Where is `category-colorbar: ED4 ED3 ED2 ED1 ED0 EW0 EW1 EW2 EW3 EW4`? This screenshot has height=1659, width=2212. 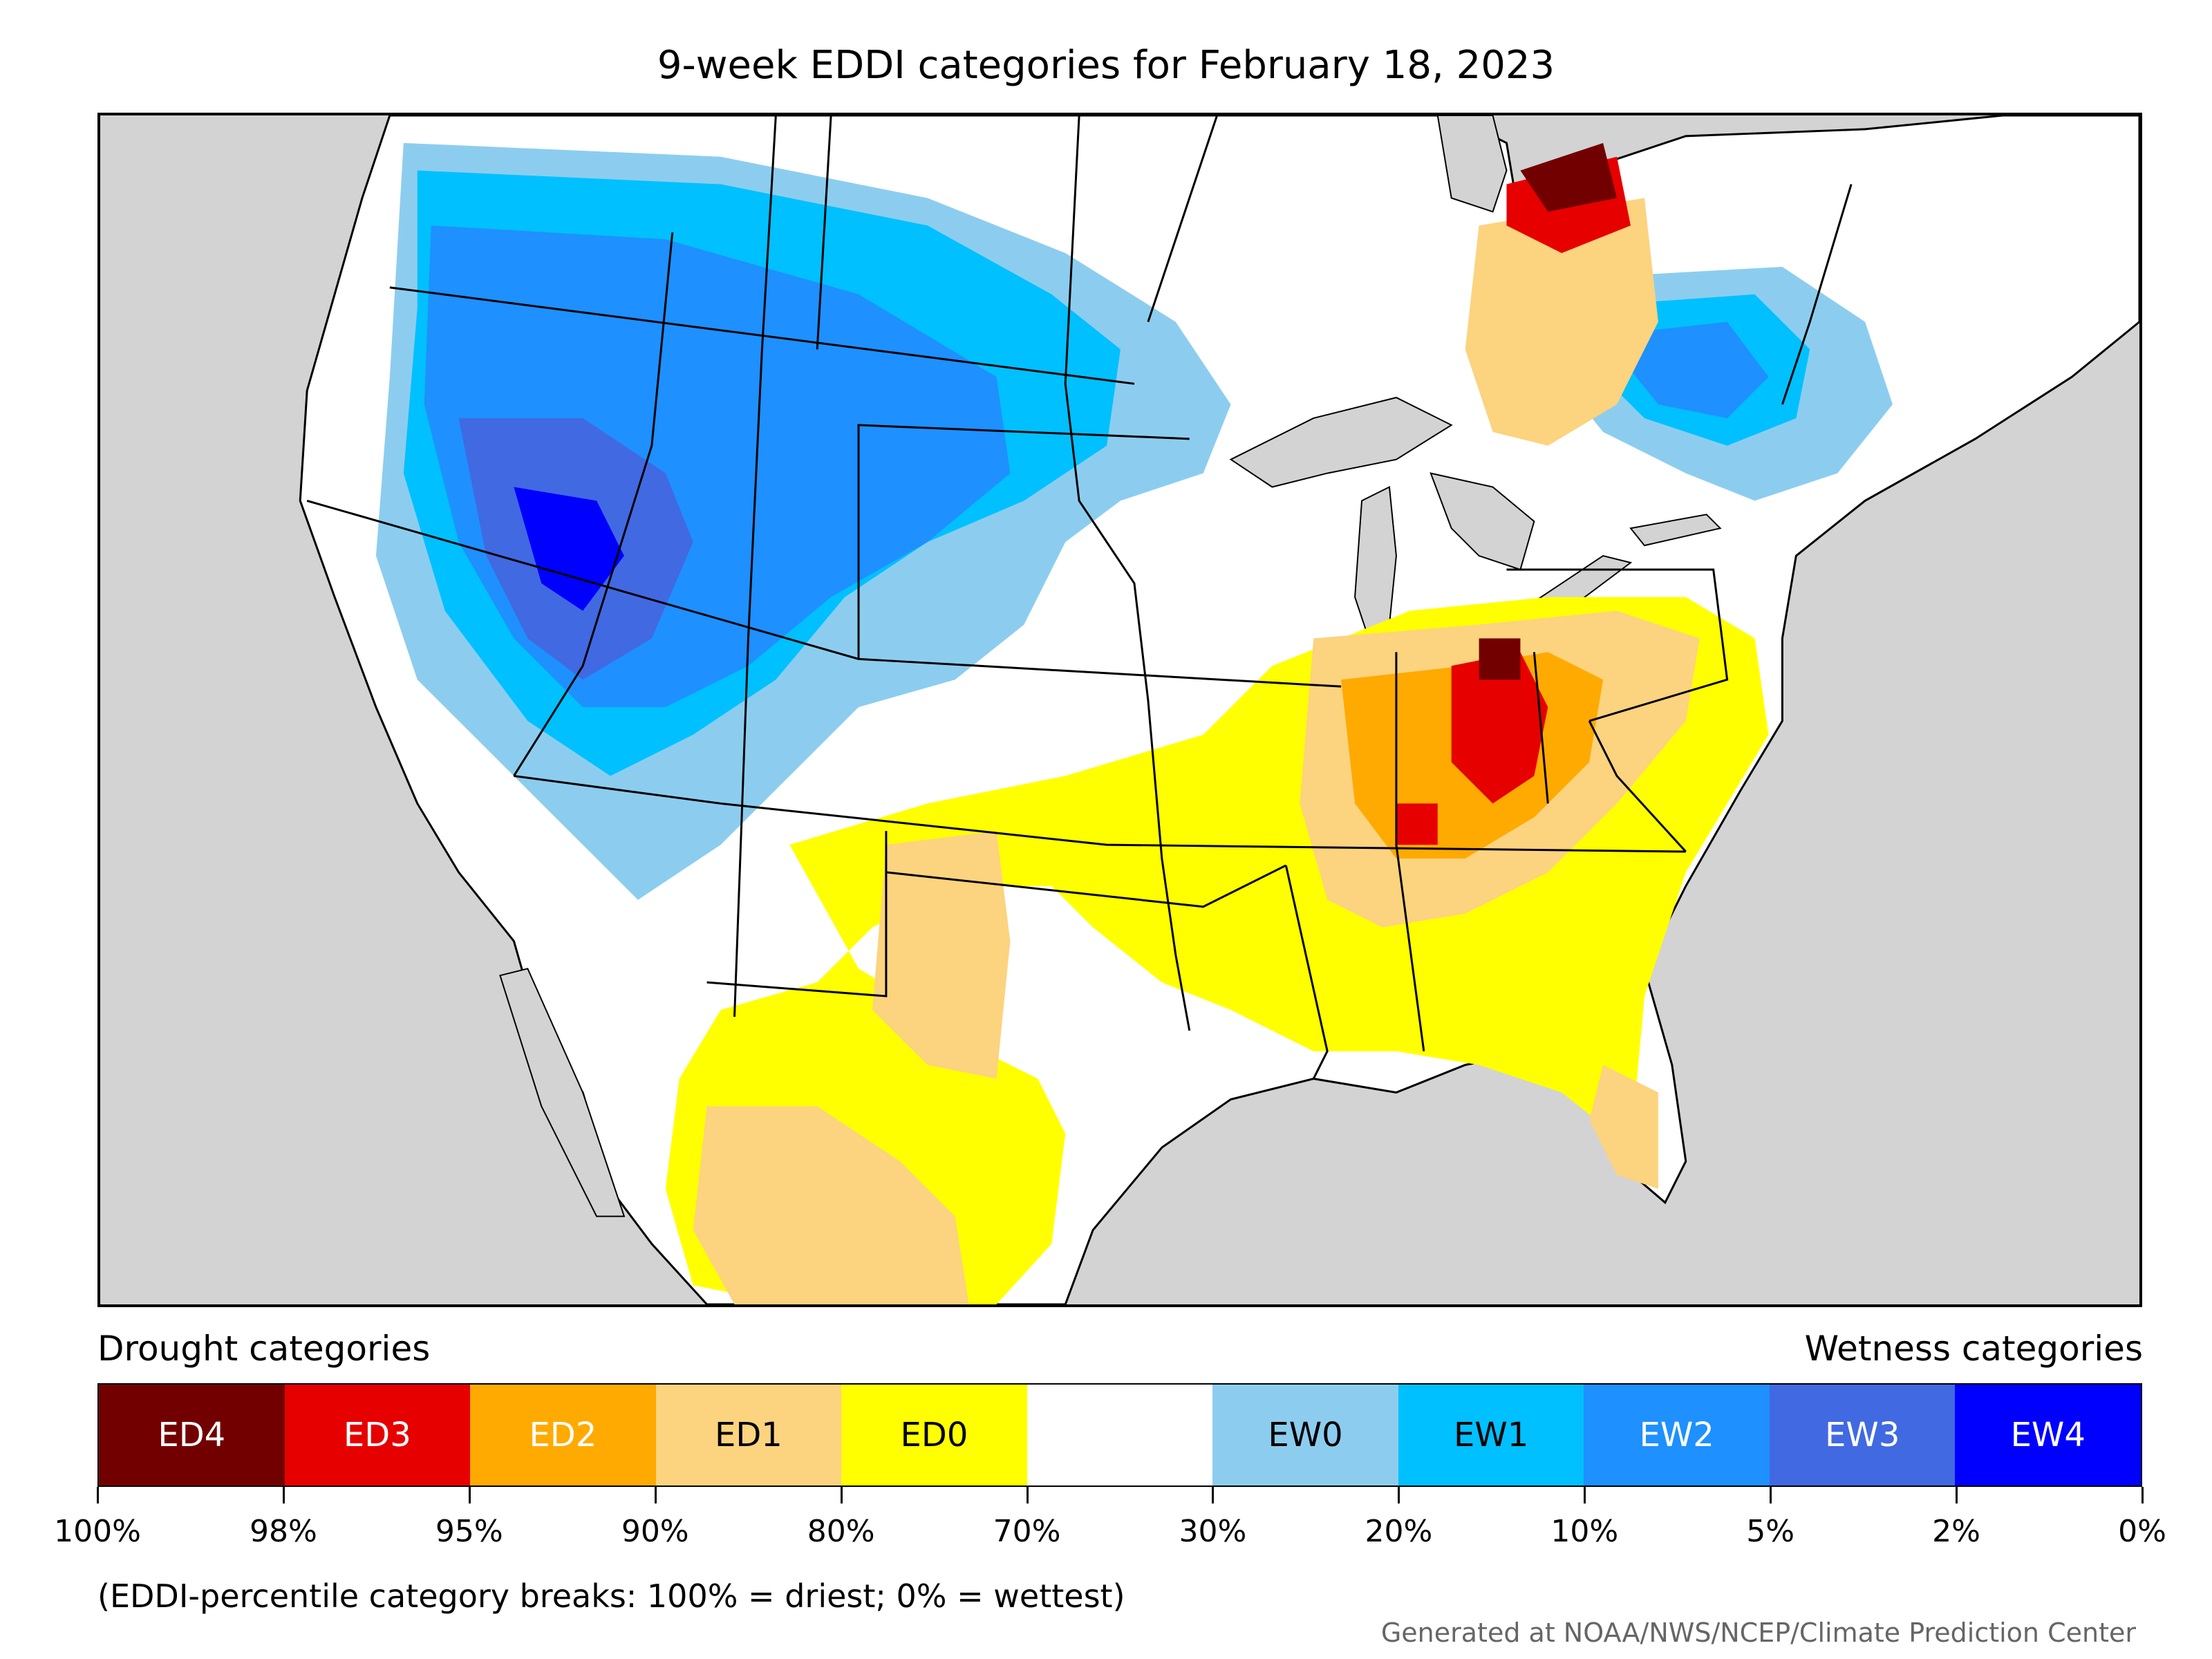
category-colorbar: ED4 ED3 ED2 ED1 ED0 EW0 EW1 EW2 EW3 EW4 is located at coordinates (1119, 1435).